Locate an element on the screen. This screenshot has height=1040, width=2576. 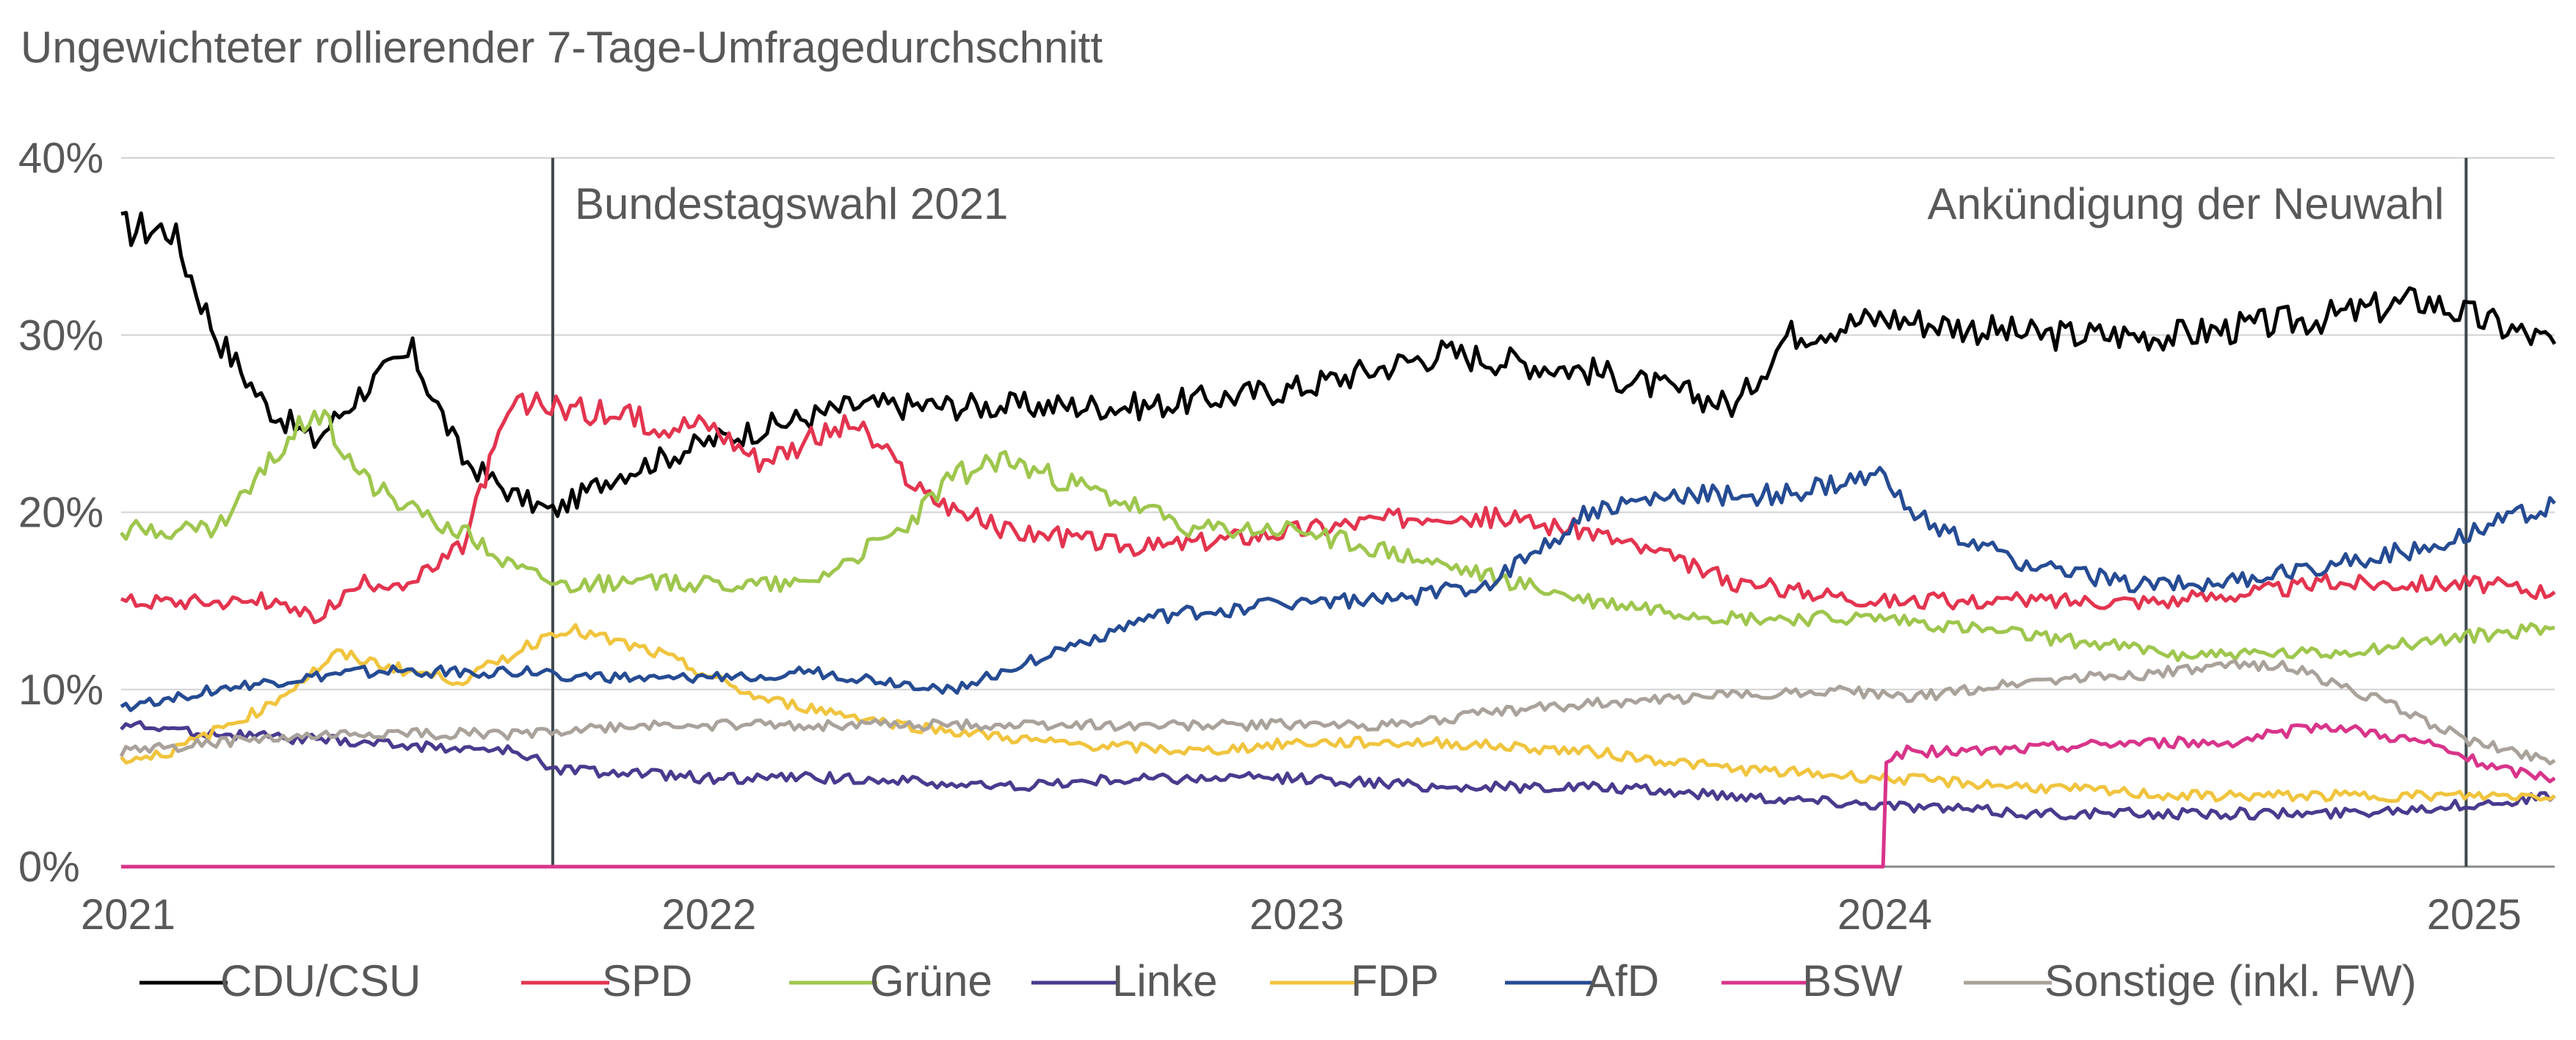
x-tick-label: 2021 is located at coordinates (128, 915).